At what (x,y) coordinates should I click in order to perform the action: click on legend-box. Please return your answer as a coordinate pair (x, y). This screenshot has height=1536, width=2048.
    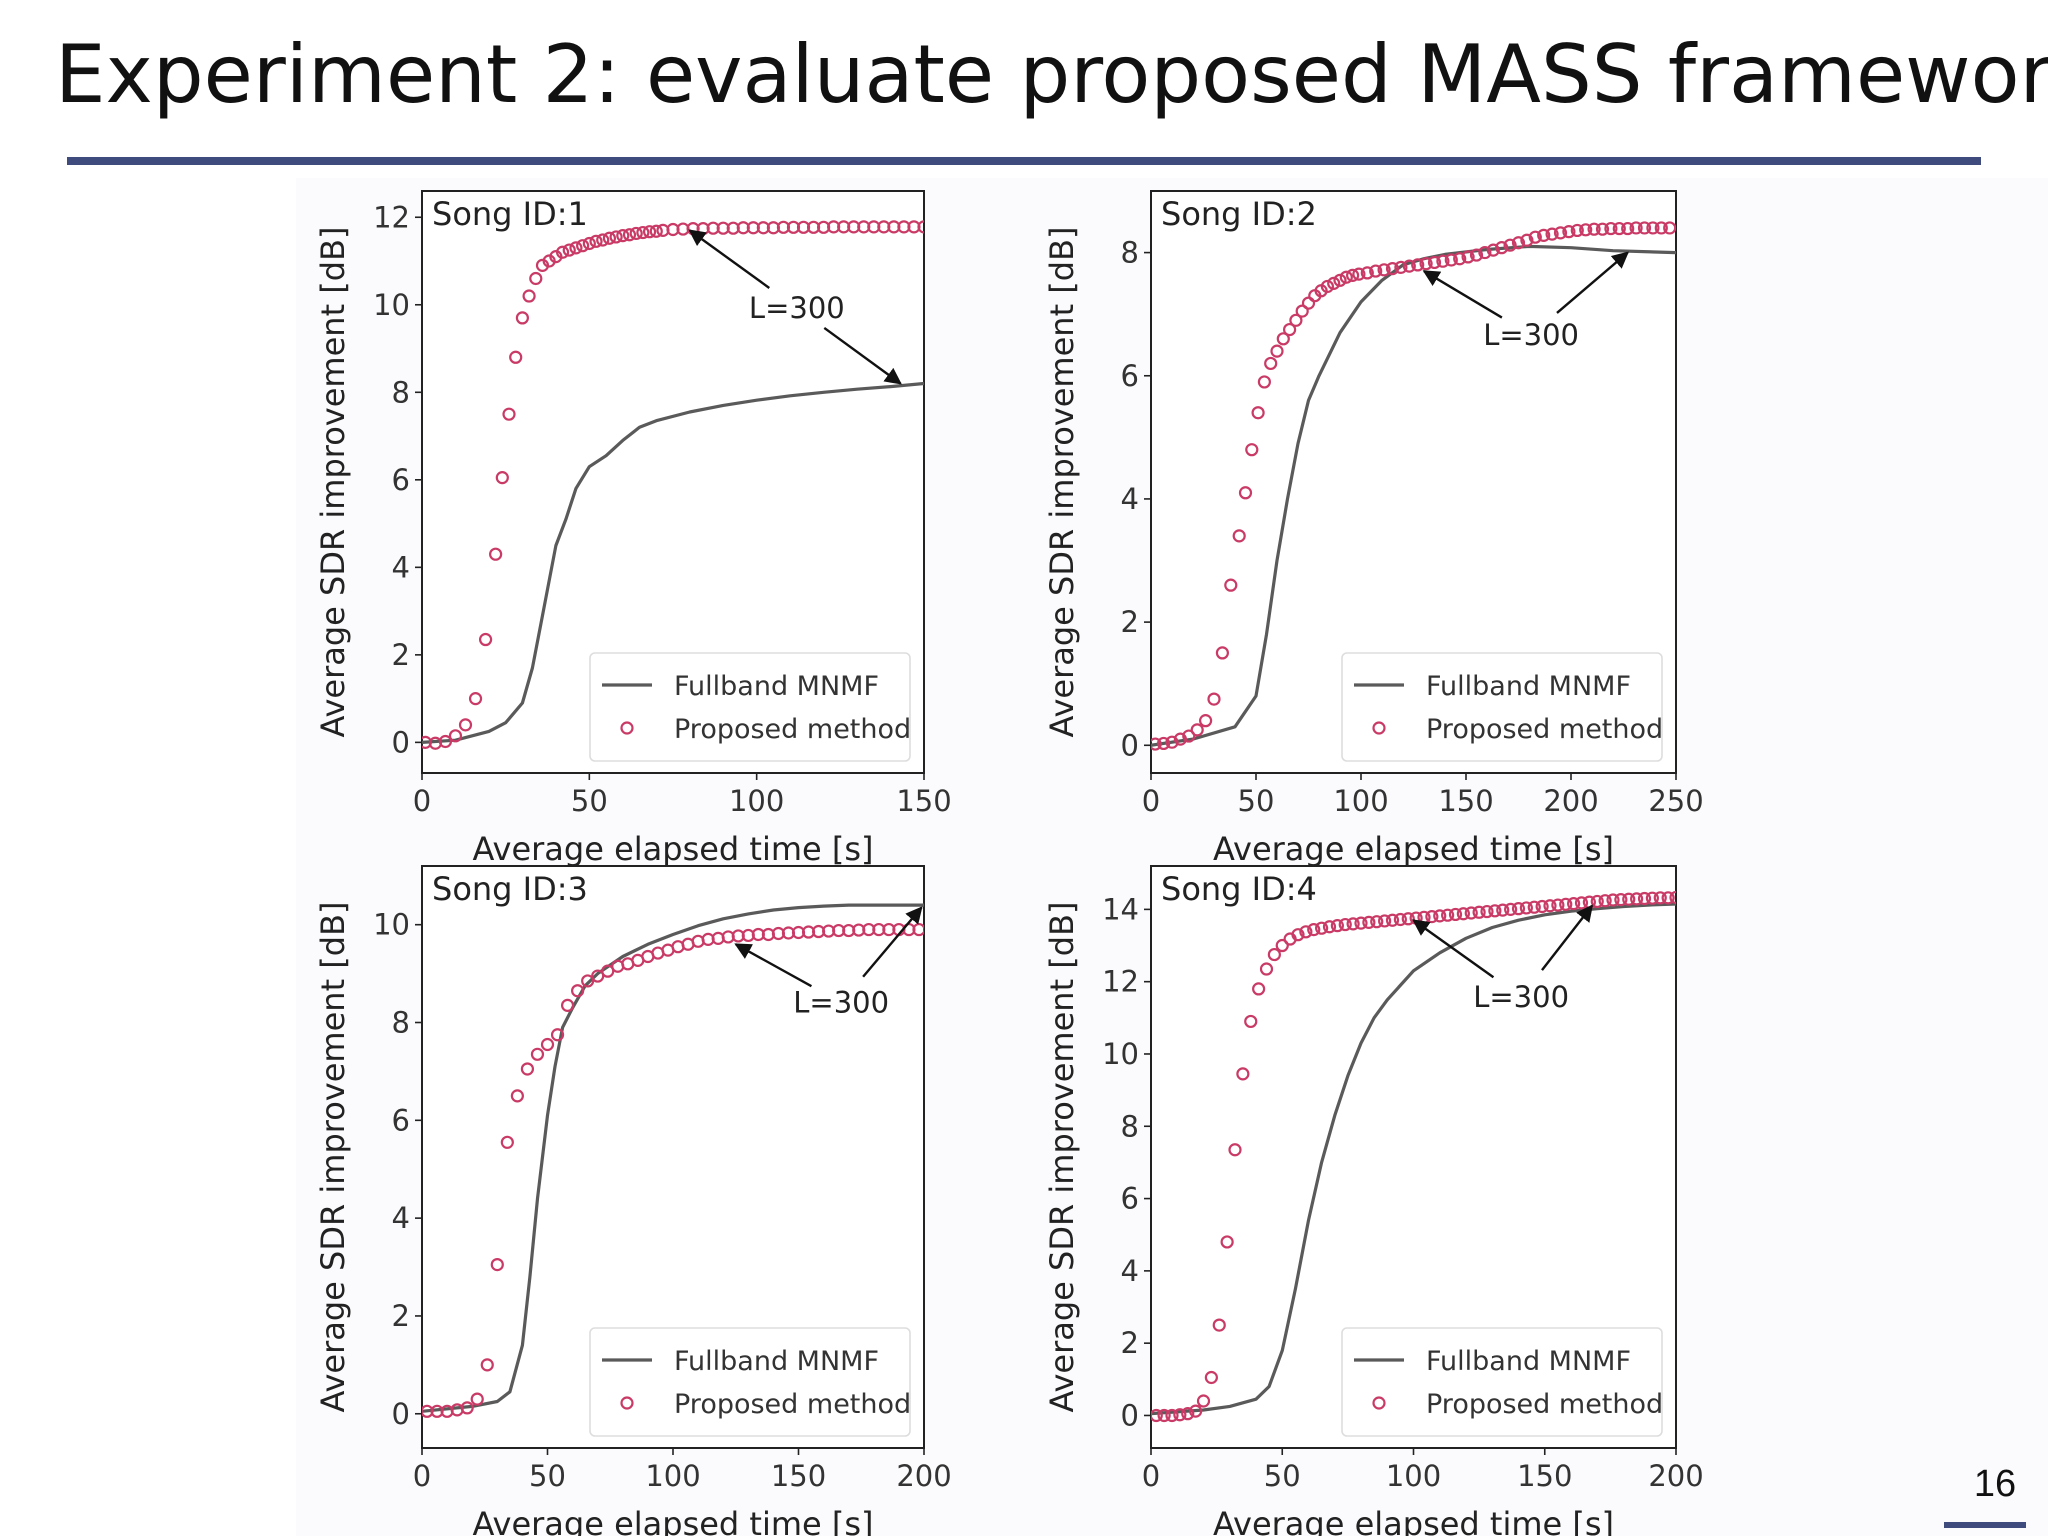
    Looking at the image, I should click on (750, 1382).